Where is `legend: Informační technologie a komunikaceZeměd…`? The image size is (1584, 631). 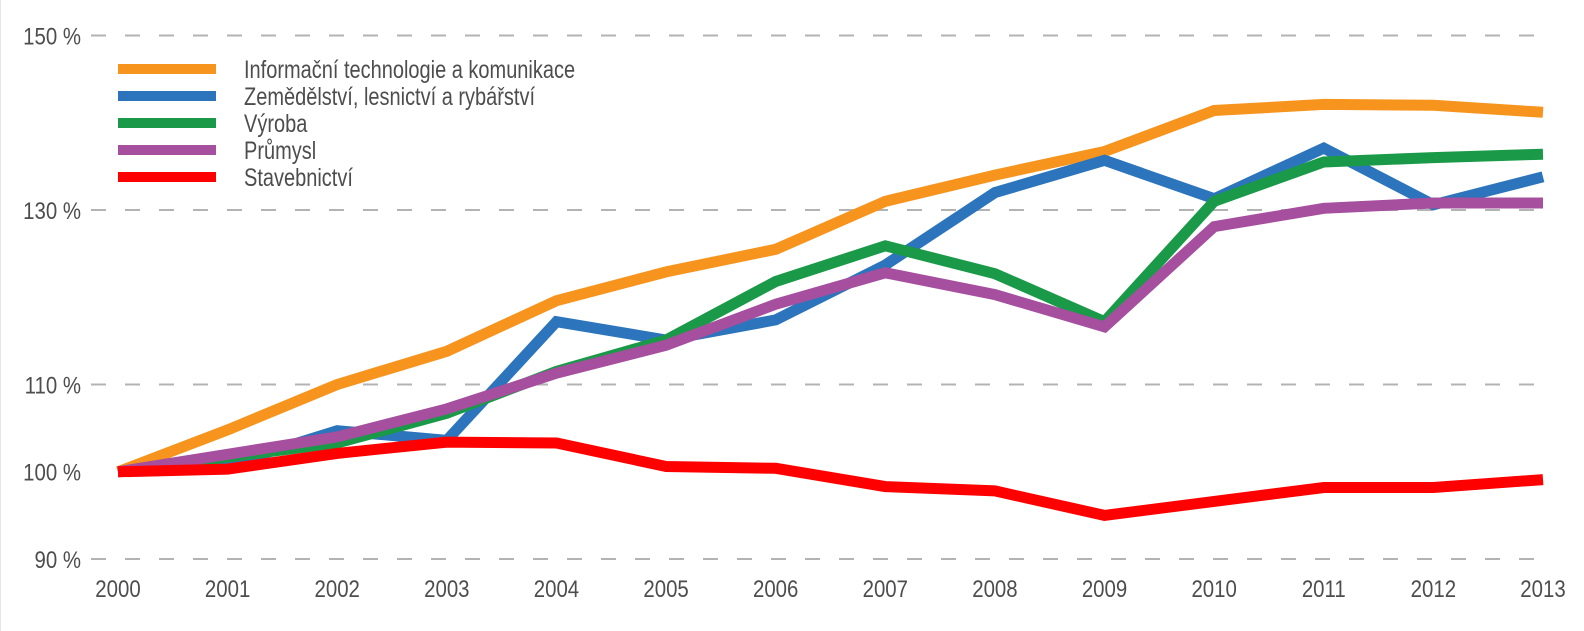
legend: Informační technologie a komunikaceZeměd… is located at coordinates (346, 124).